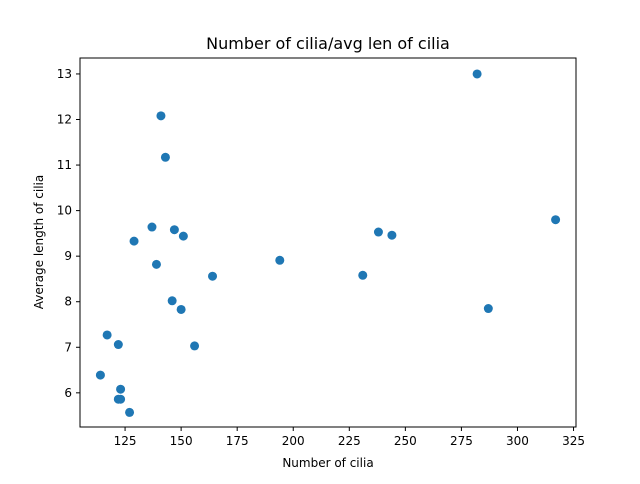  Describe the element at coordinates (68, 256) in the screenshot. I see `y-tick-label-3: 9` at that location.